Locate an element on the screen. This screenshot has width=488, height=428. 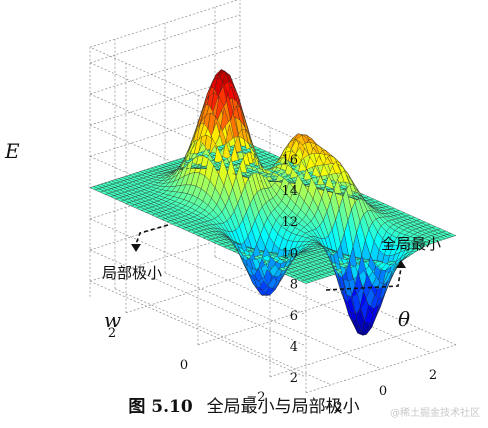
z-tick-label: 16 is located at coordinates (289, 160).